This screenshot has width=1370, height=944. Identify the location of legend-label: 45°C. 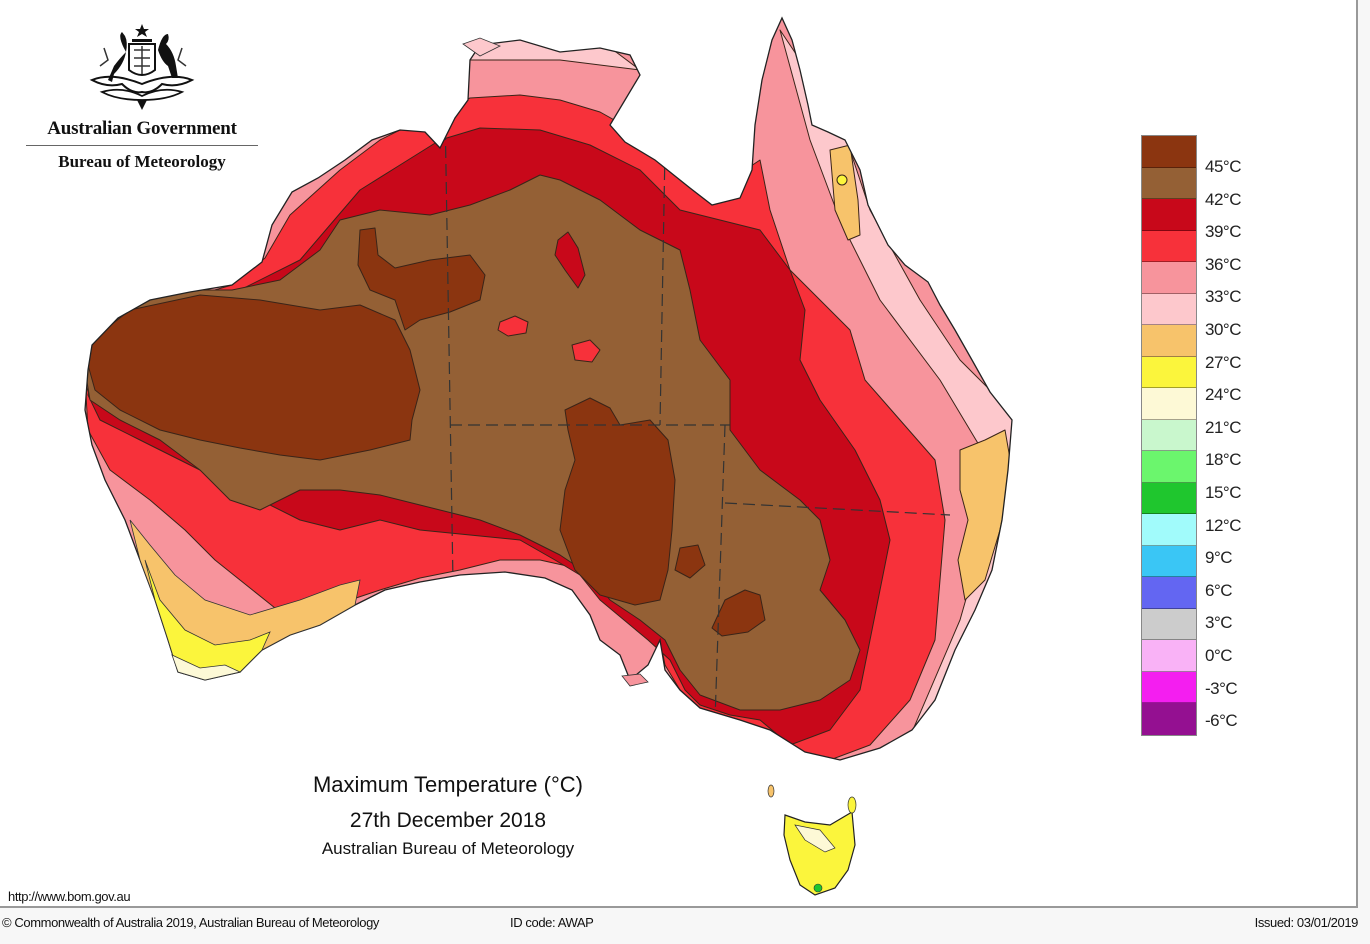
(1223, 166).